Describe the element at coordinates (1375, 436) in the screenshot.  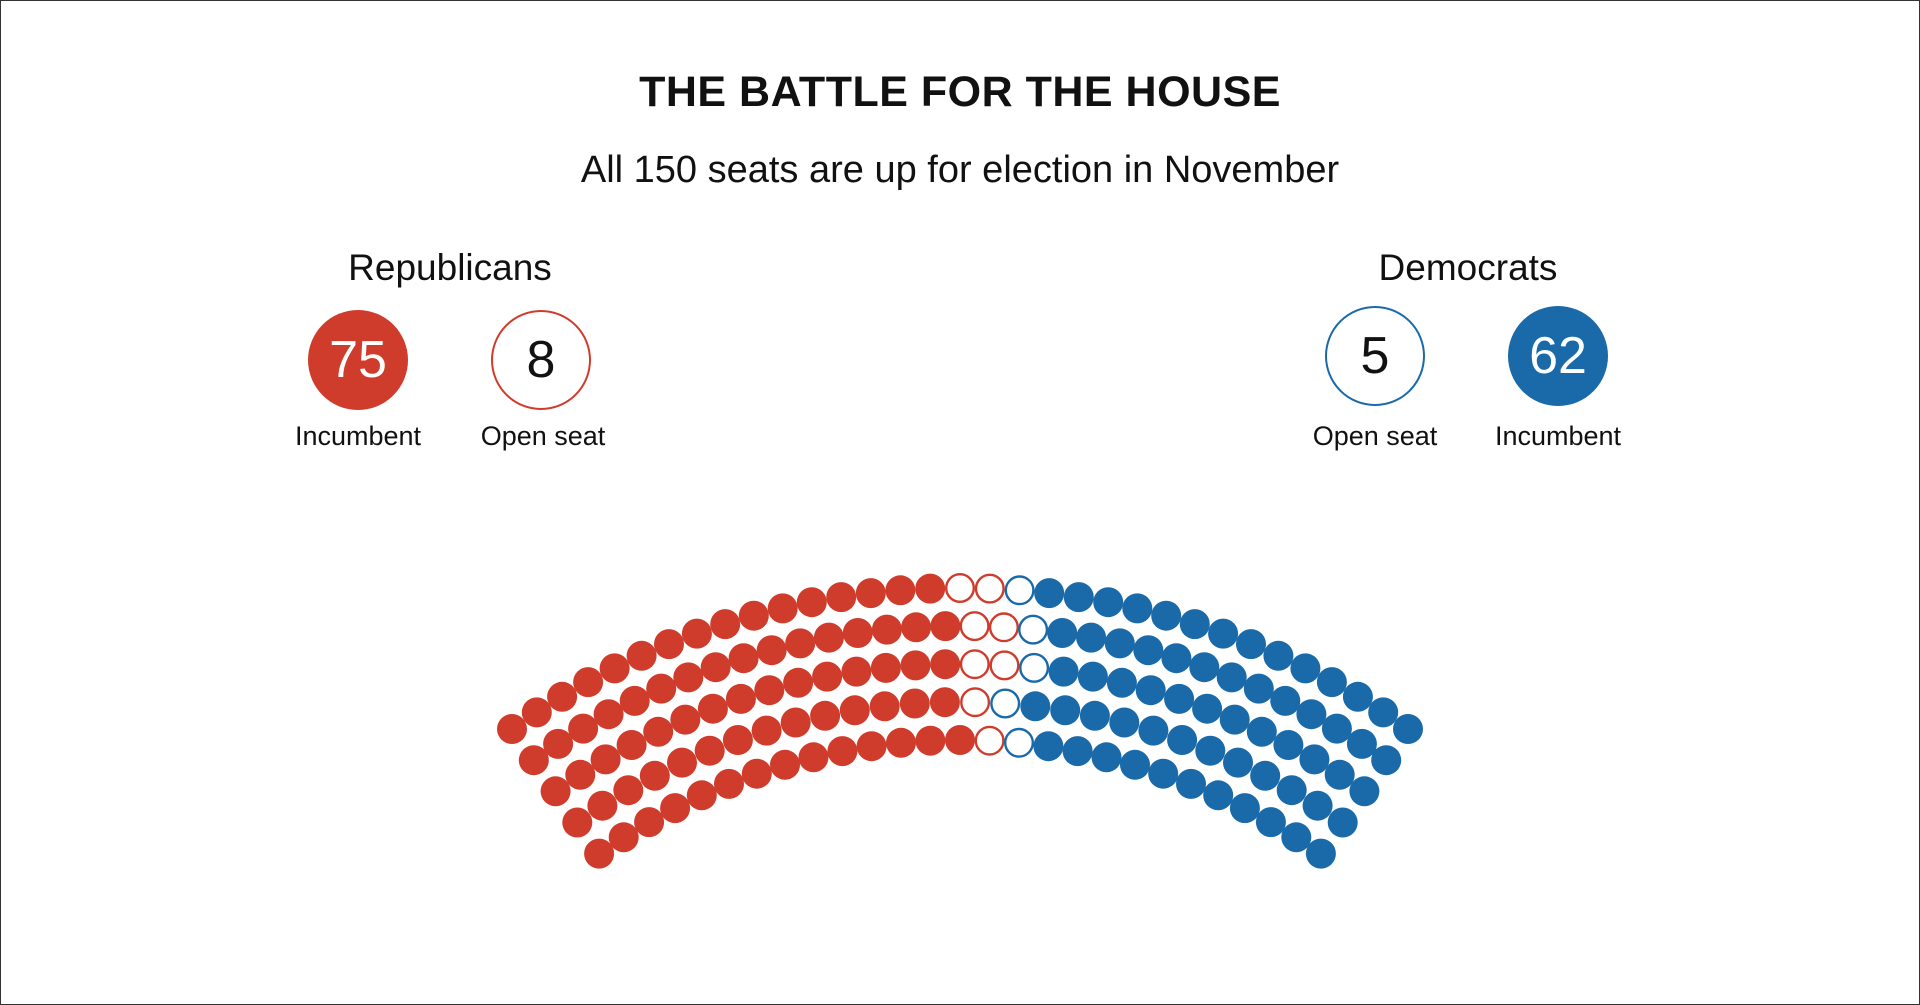
I see `democrat-open-seat-caption: Open seat` at that location.